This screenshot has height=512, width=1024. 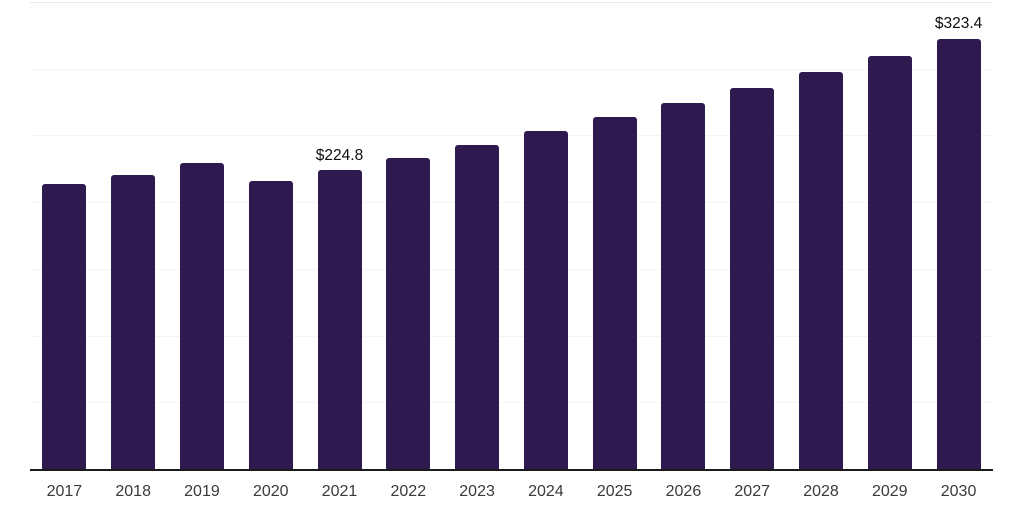 I want to click on x-tick-label-2020: 2020, so click(x=270, y=491).